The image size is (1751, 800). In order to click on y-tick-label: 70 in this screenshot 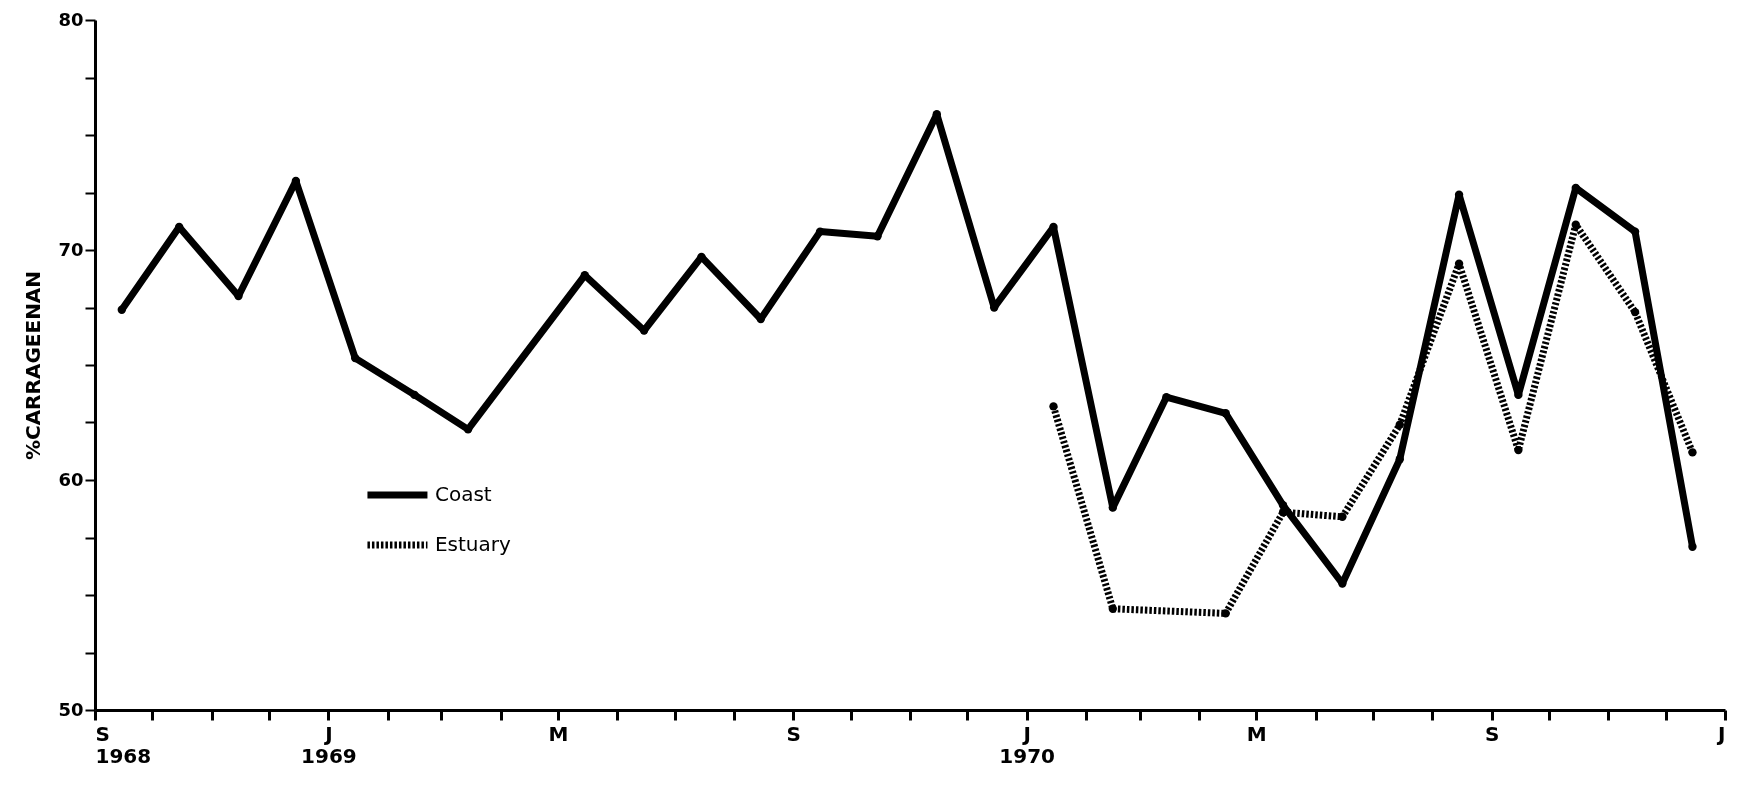, I will do `click(71, 249)`.